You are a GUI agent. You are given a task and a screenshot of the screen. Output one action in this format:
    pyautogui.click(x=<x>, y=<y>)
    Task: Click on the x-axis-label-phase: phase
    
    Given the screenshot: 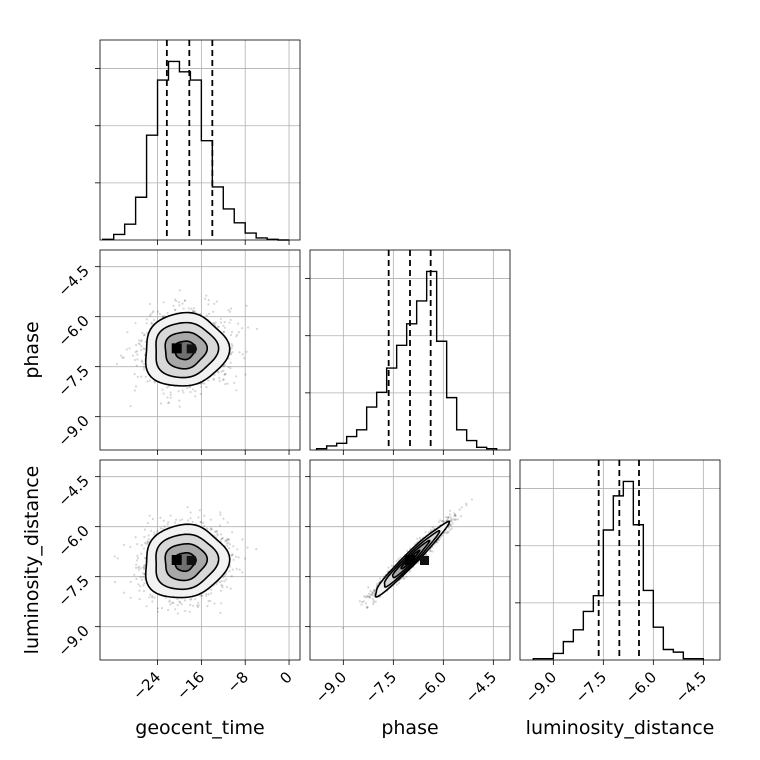 What is the action you would take?
    pyautogui.click(x=409, y=728)
    